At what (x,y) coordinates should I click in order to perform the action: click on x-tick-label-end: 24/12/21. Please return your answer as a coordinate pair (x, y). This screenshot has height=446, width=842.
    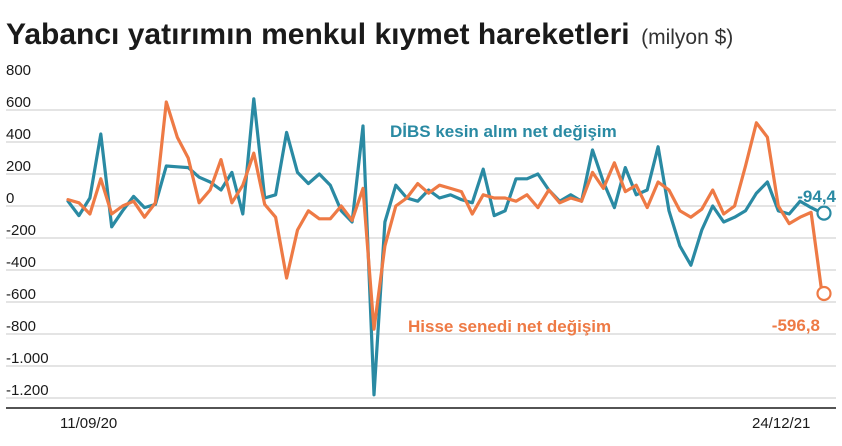
    Looking at the image, I should click on (781, 423).